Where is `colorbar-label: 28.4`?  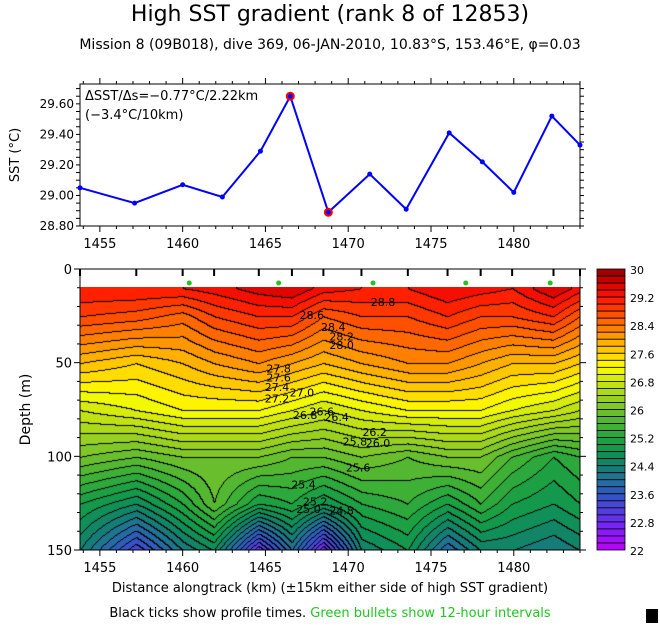 colorbar-label: 28.4 is located at coordinates (642, 326).